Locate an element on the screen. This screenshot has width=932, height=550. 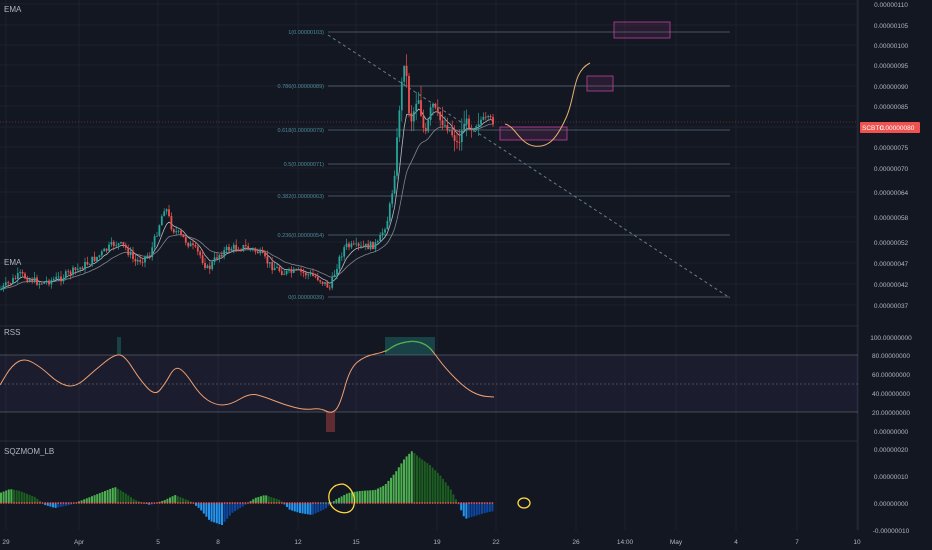
rsi-tick-label: 0.00000000 is located at coordinates (891, 432).